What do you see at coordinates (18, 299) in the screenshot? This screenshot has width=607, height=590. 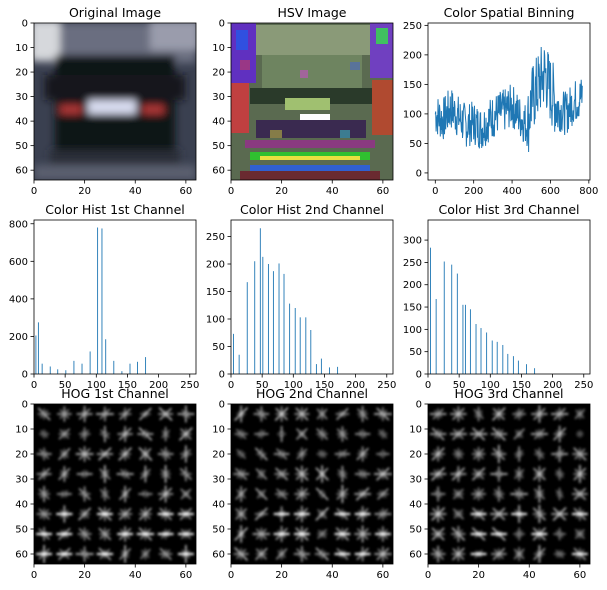 I see `color-hist-1st-ytick-label: 400` at bounding box center [18, 299].